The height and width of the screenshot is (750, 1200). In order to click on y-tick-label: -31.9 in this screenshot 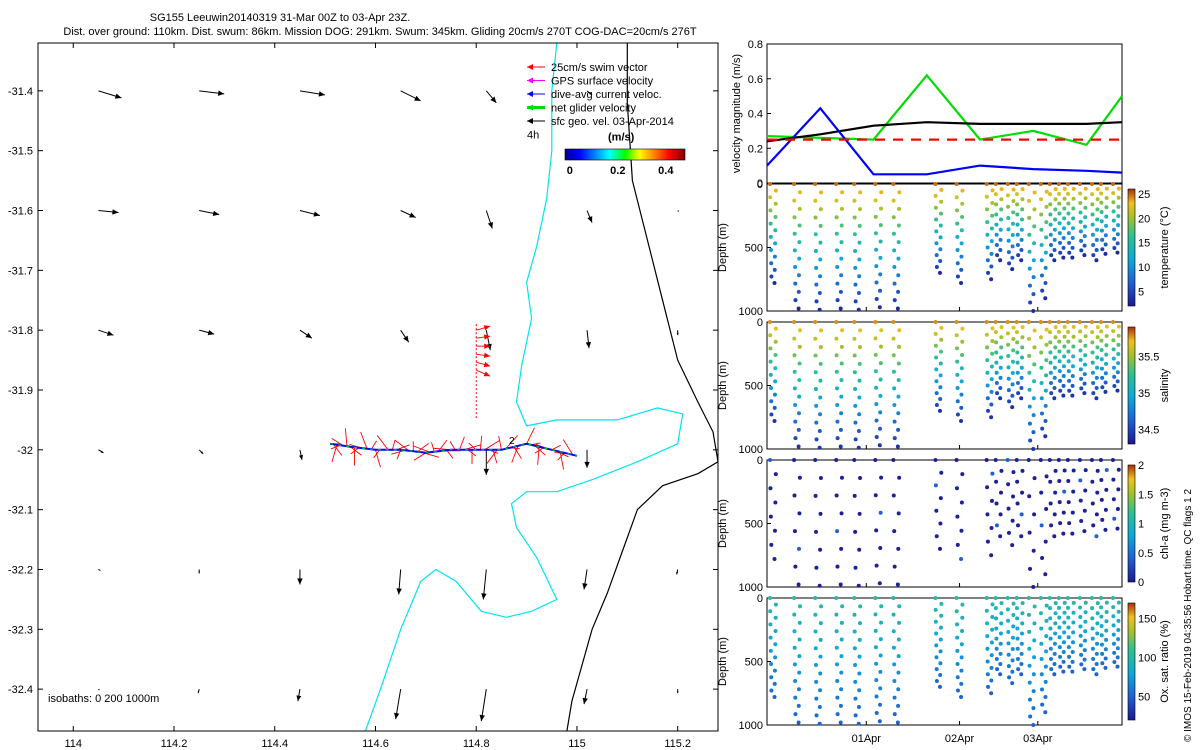, I will do `click(20, 391)`.